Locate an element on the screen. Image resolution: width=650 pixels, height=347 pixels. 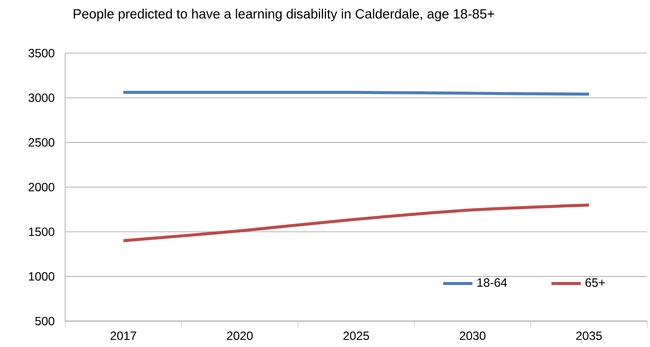
x-tick-label: 2030 is located at coordinates (473, 335).